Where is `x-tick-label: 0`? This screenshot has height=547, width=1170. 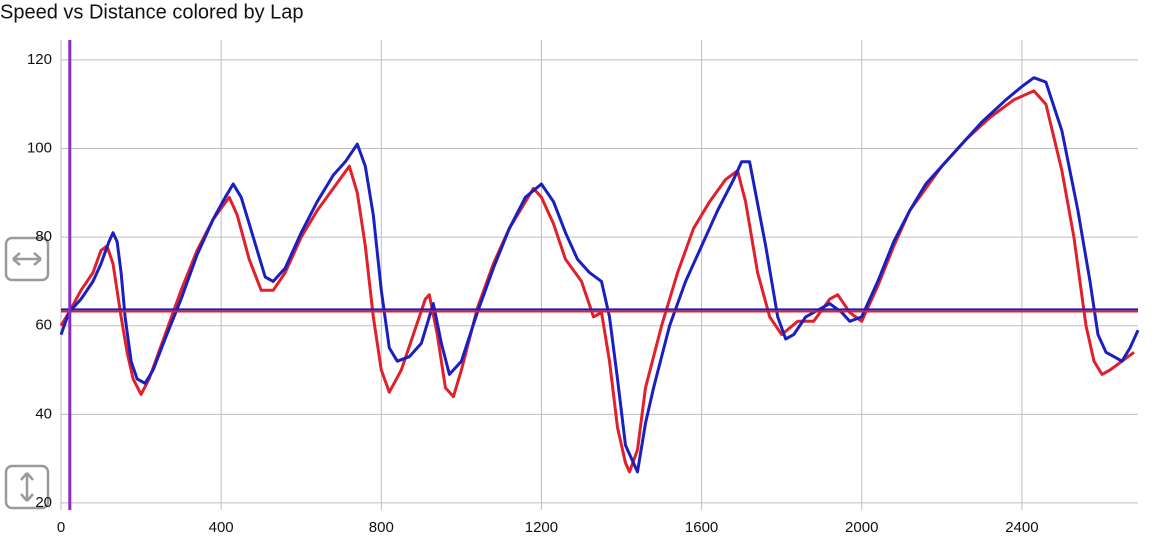
x-tick-label: 0 is located at coordinates (61, 527).